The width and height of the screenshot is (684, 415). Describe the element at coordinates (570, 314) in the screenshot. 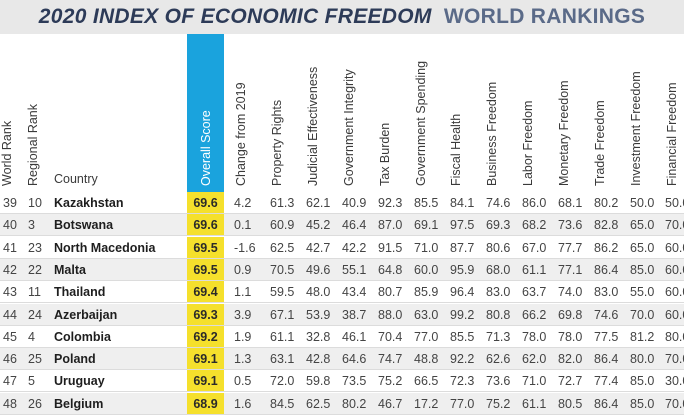

I see `monetary-freedom-cell: 69.8` at that location.